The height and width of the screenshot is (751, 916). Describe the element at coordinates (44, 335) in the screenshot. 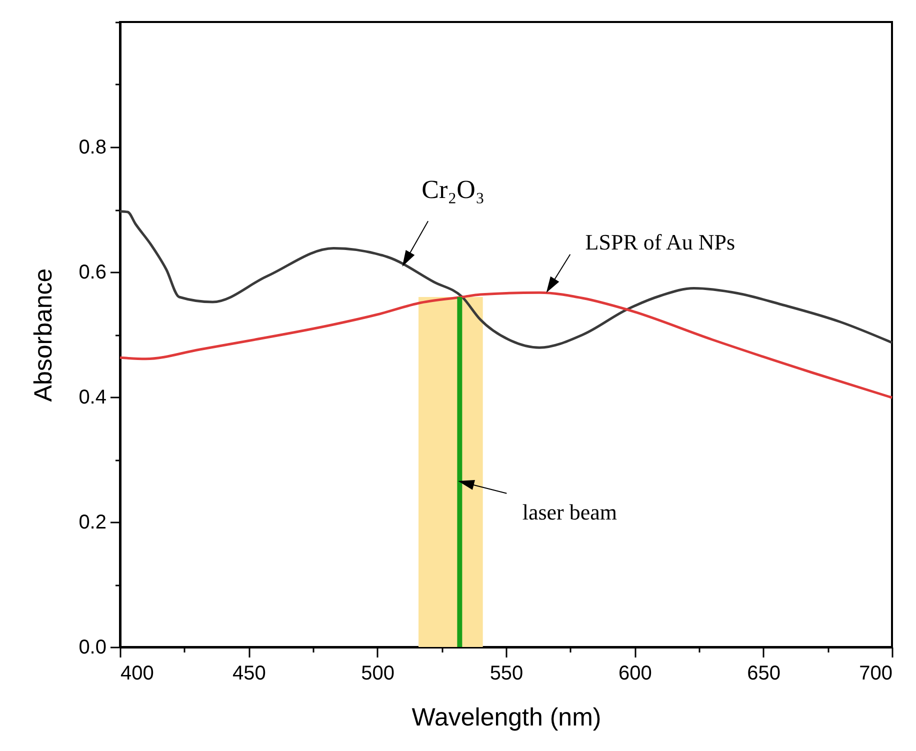

I see `y-axis-title: Absorbance` at that location.